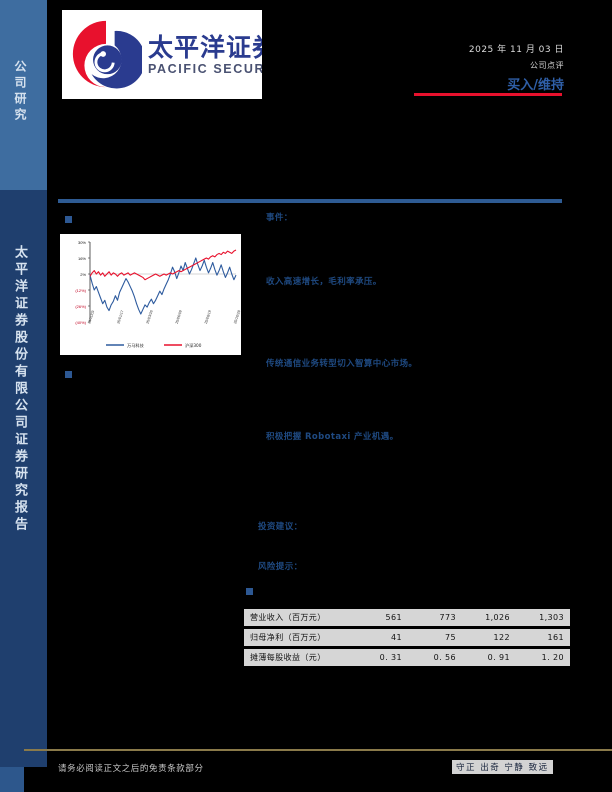  I want to click on logo-english-name: PACIFIC SECURITIES, so click(205, 69).